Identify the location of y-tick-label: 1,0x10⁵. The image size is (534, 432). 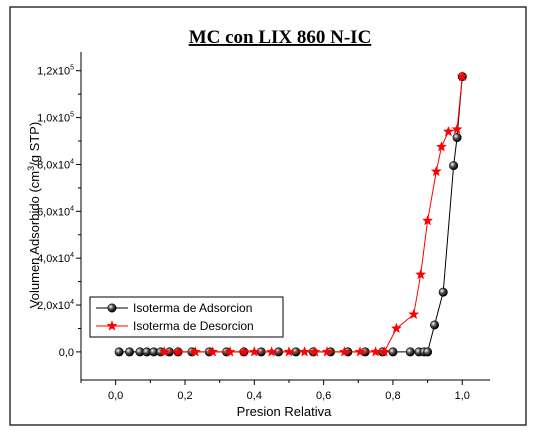
(55, 118).